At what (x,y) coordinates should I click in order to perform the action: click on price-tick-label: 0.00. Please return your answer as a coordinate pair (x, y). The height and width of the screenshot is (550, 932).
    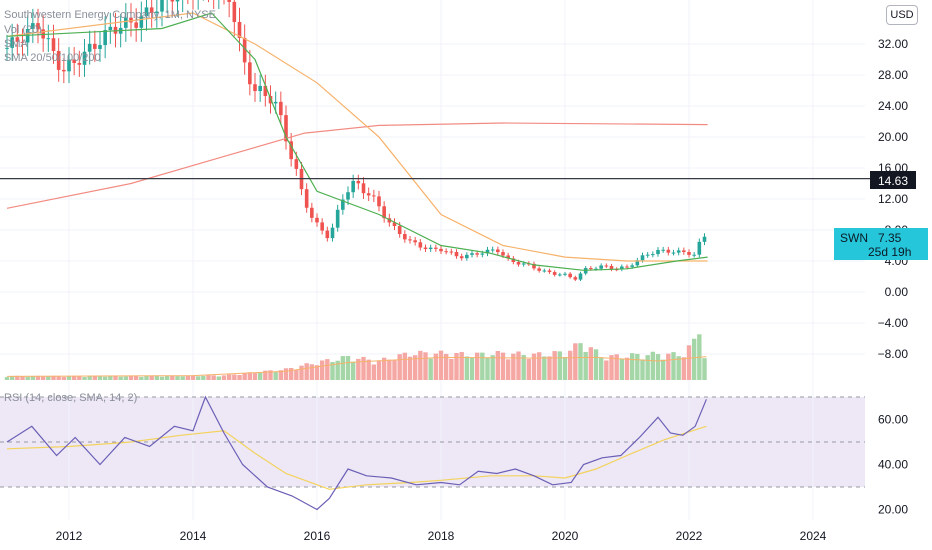
    Looking at the image, I should click on (897, 292).